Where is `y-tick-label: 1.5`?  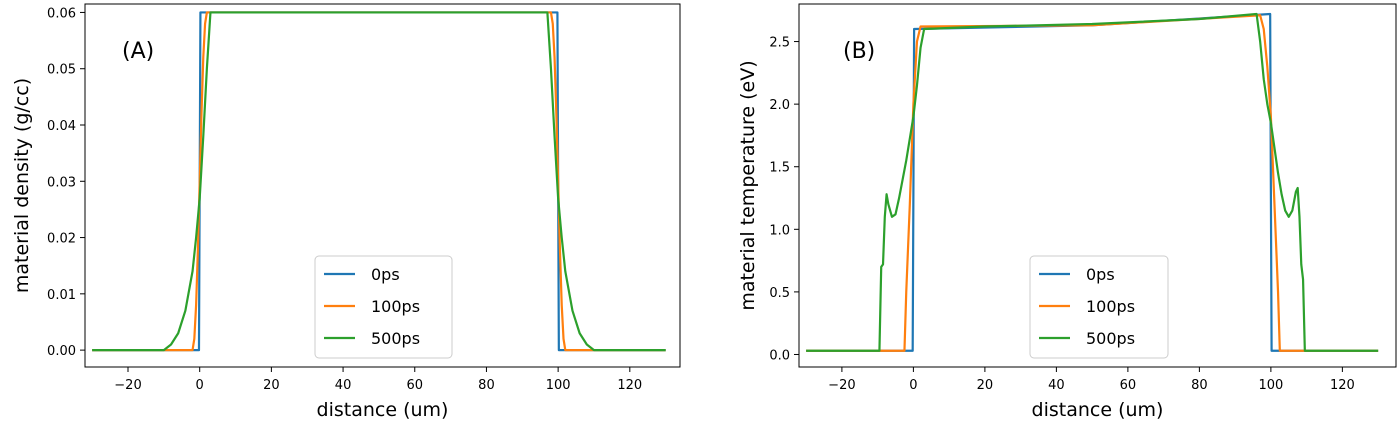 y-tick-label: 1.5 is located at coordinates (779, 168).